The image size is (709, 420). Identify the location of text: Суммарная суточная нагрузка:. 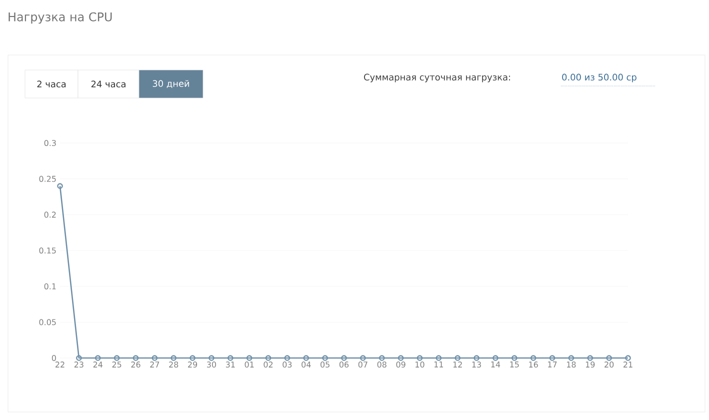
(437, 78).